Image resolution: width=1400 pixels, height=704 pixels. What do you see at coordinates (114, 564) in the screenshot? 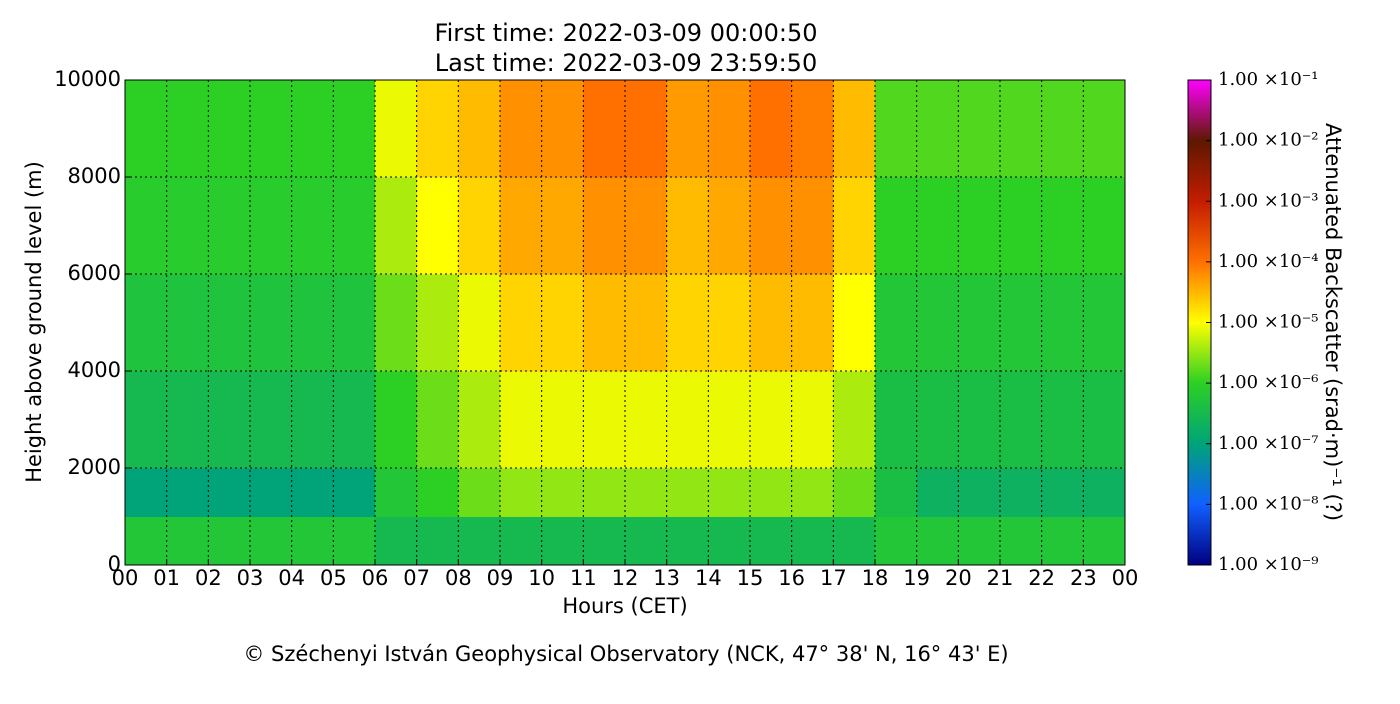
I see `y-tick-label: 0` at bounding box center [114, 564].